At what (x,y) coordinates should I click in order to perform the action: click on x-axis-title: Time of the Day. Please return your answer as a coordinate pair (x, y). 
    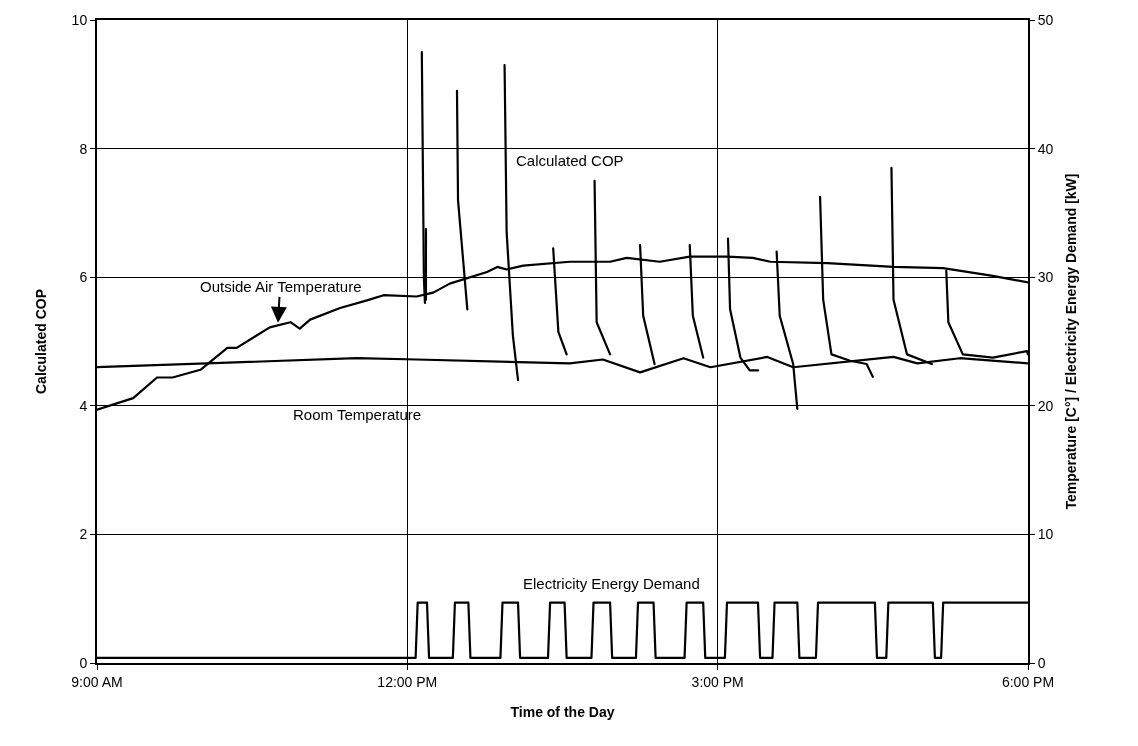
    Looking at the image, I should click on (562, 711).